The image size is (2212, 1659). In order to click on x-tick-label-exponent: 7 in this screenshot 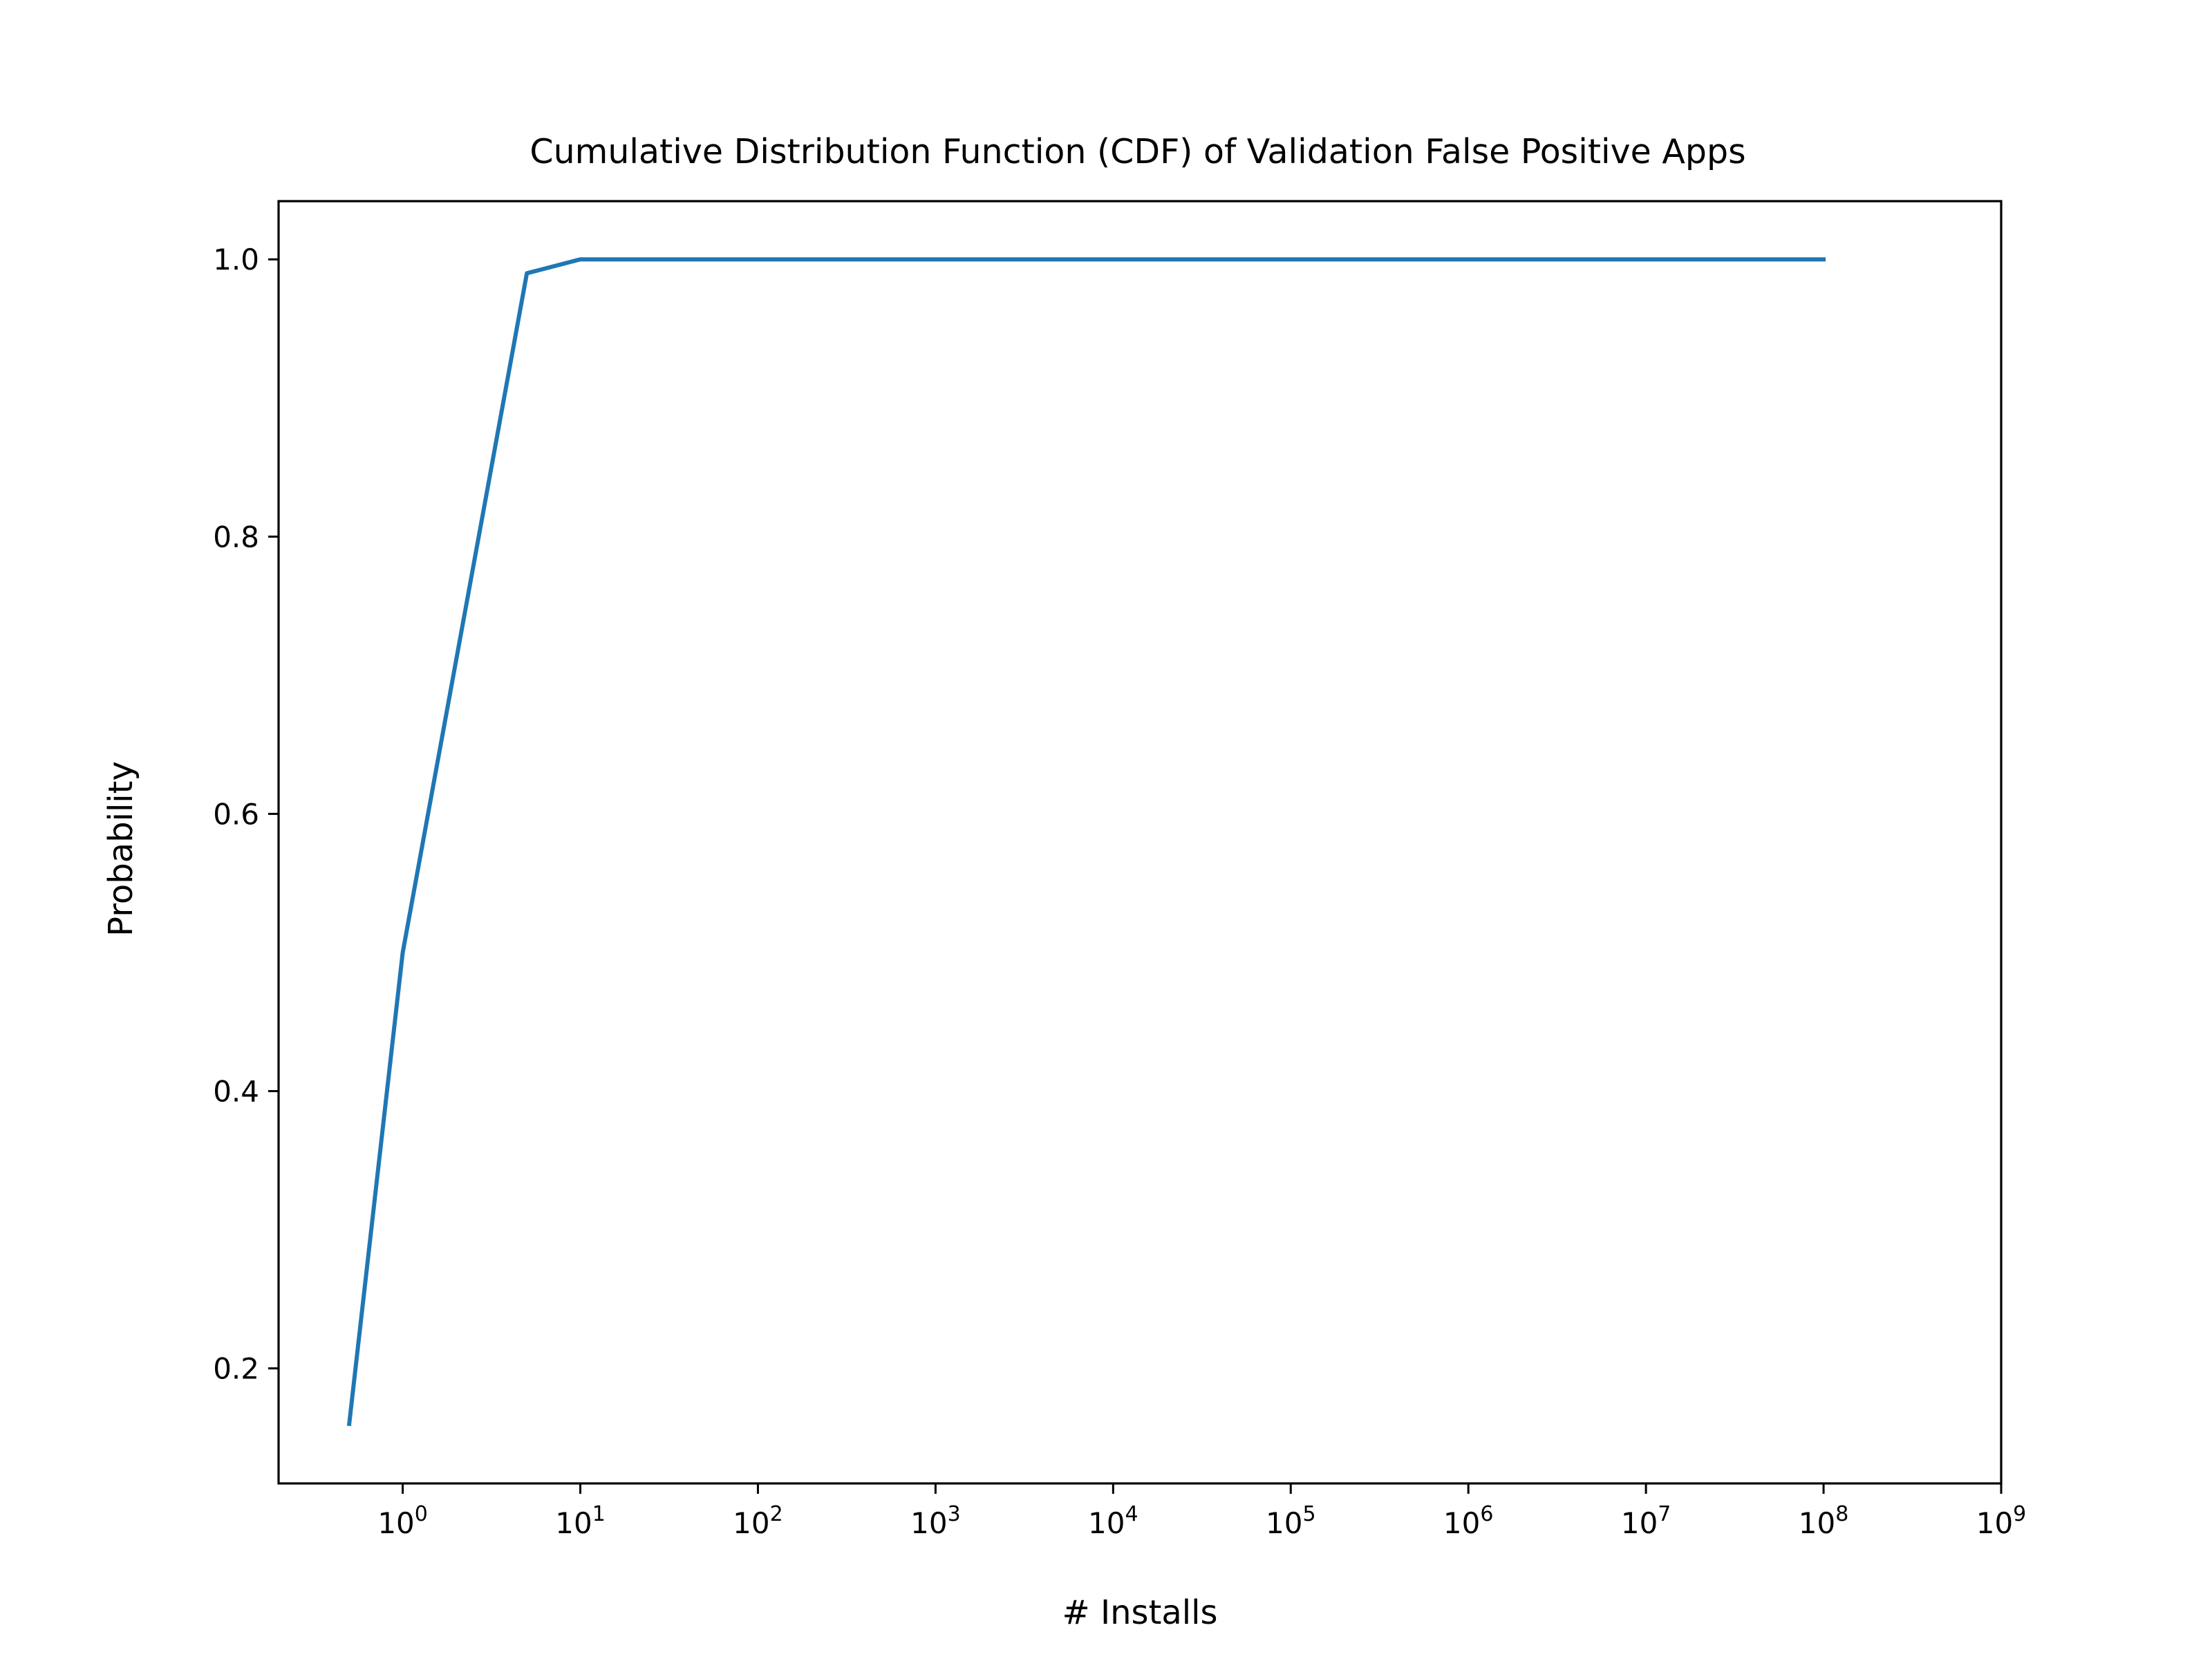, I will do `click(1665, 1514)`.